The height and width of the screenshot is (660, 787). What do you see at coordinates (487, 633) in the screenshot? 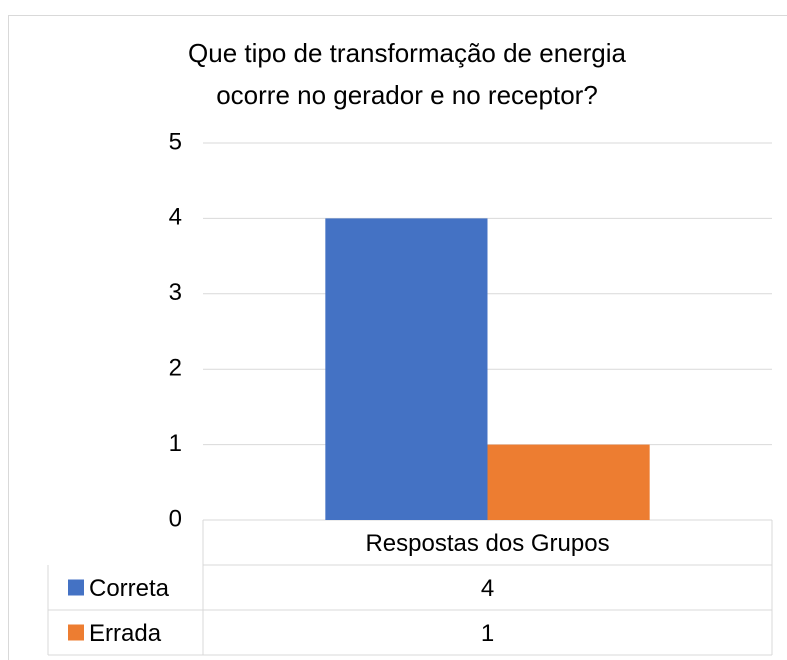
I see `table-value: 1` at bounding box center [487, 633].